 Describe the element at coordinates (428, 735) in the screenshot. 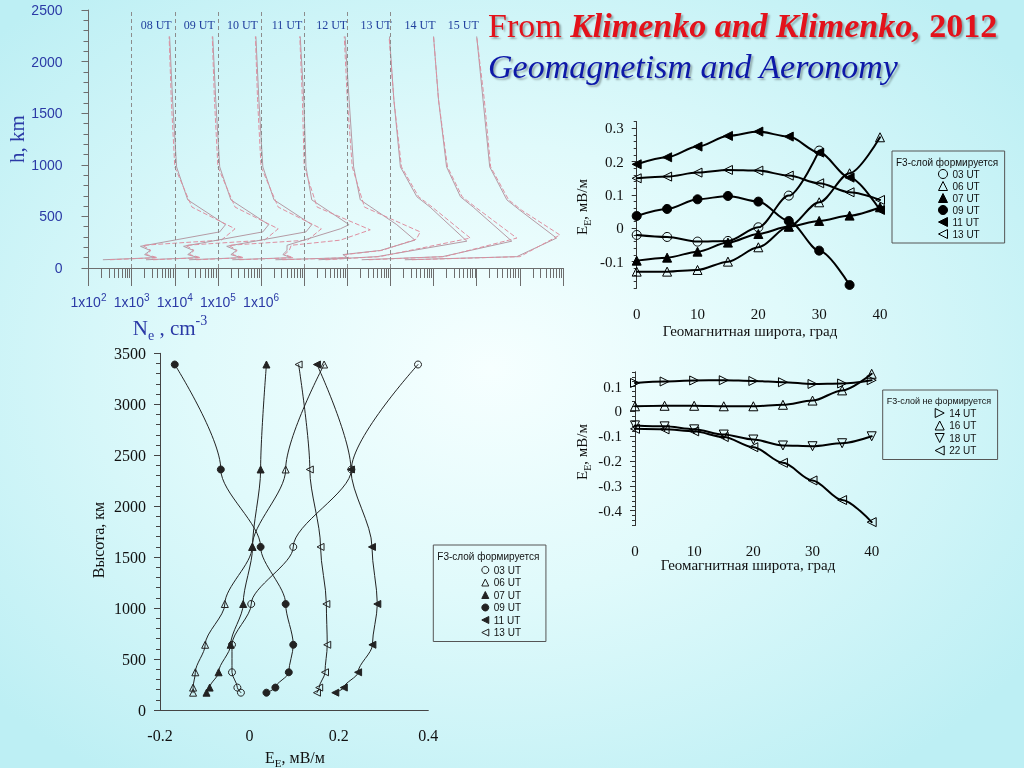

I see `x-tick-label: 0.4` at that location.